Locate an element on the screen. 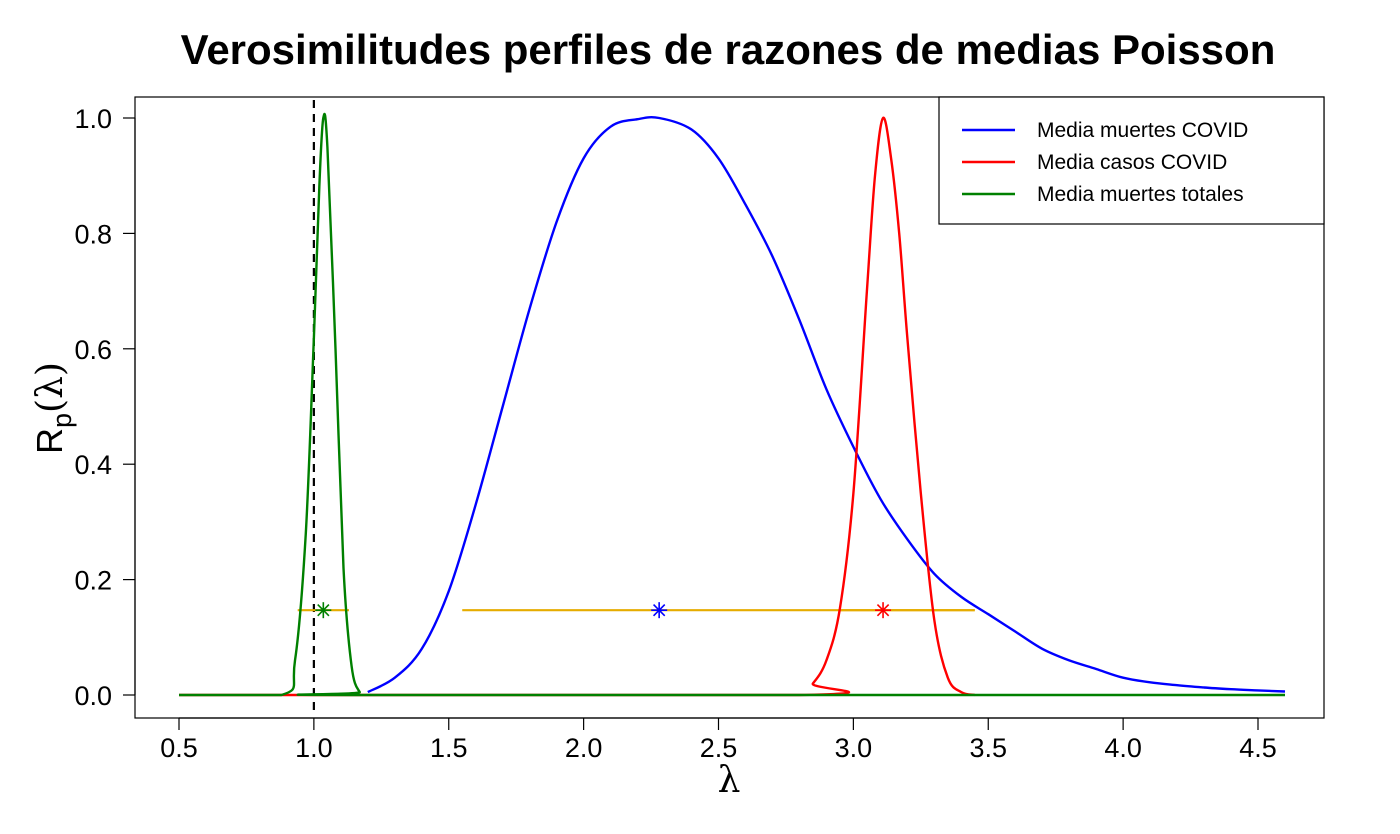  y-tick-label: 0.4 is located at coordinates (93, 465).